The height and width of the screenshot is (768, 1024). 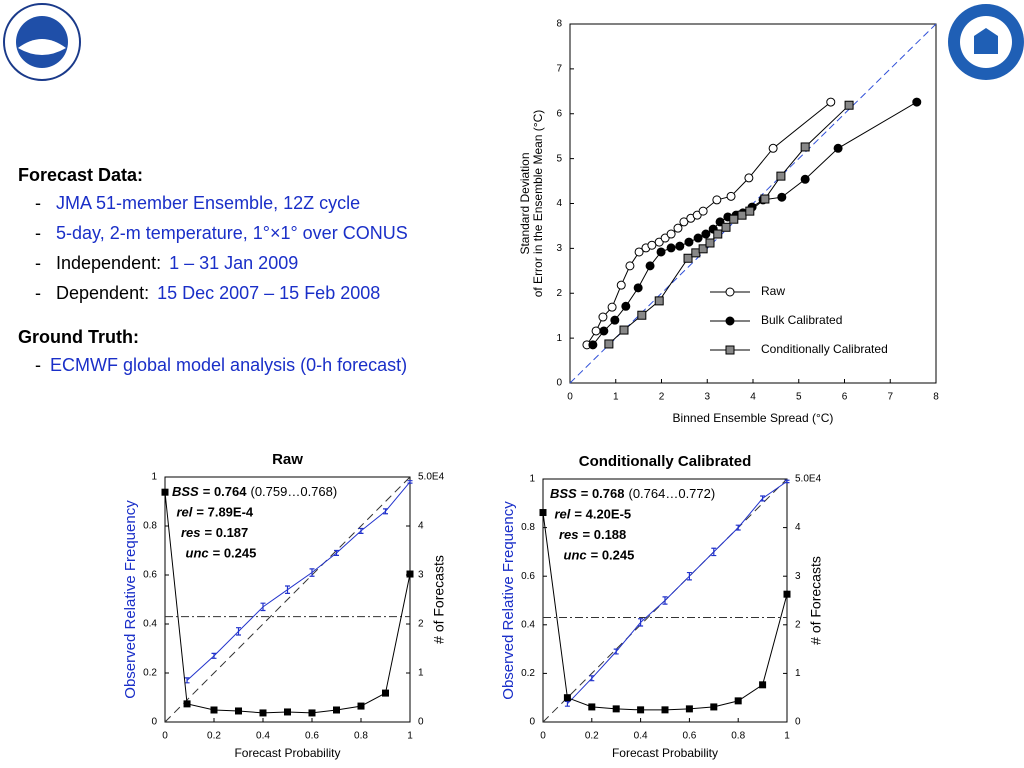 I want to click on y-axis-label: Standard Deviation, so click(x=525, y=203).